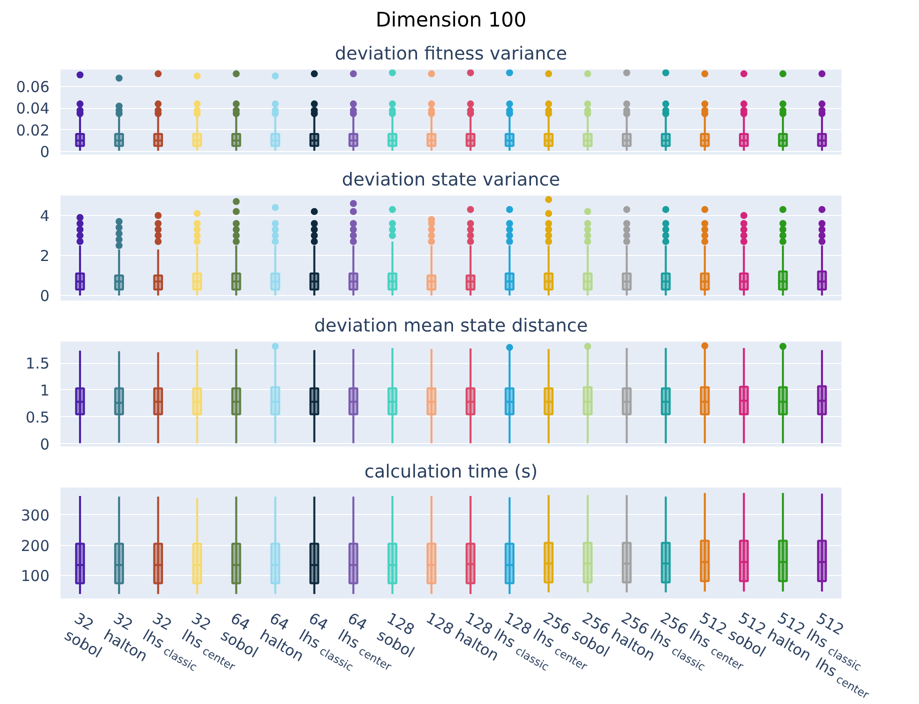 This screenshot has height=704, width=919. Describe the element at coordinates (45, 256) in the screenshot. I see `y-tick-label: 2` at that location.